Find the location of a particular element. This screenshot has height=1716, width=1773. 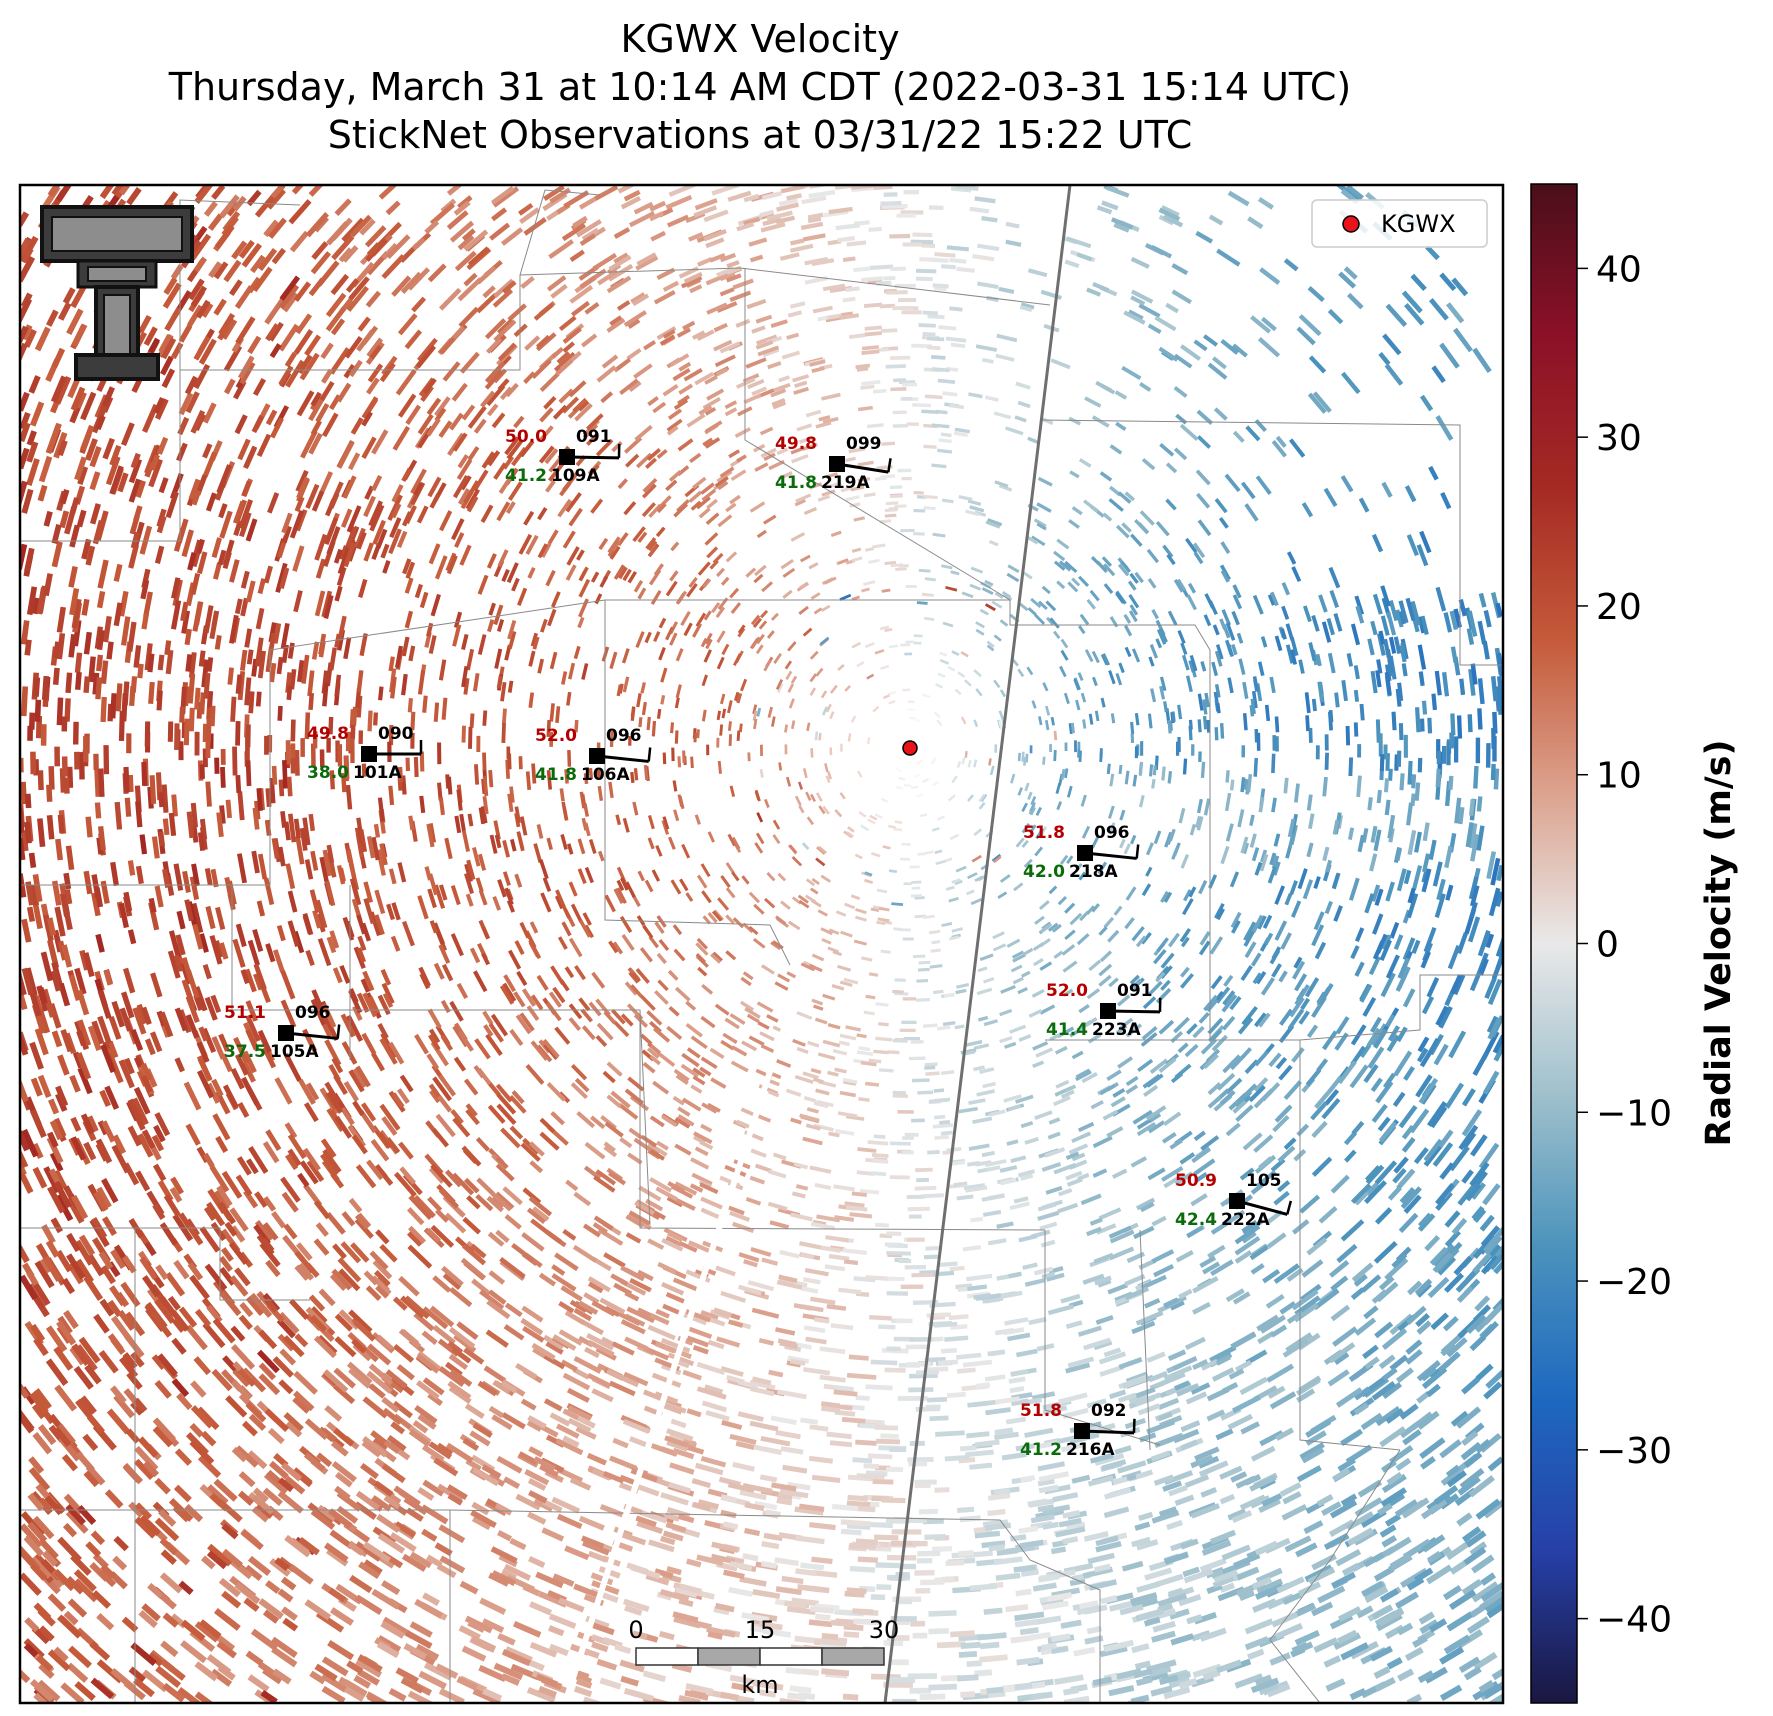

colorbar-tick-label: 40 is located at coordinates (1619, 269).